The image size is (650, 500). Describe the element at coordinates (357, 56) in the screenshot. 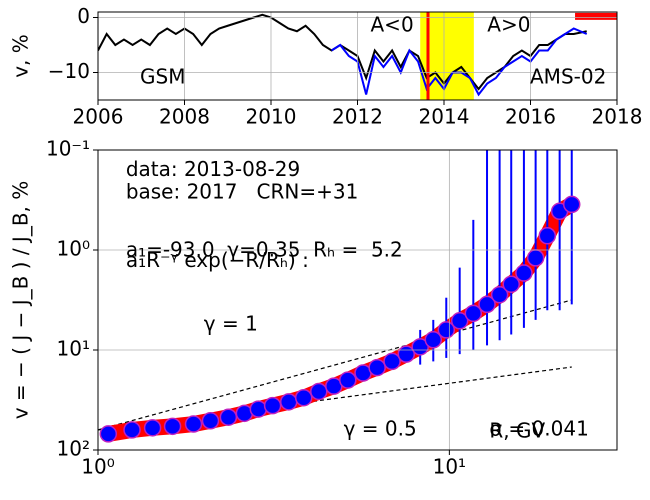

I see `axes-frame` at that location.